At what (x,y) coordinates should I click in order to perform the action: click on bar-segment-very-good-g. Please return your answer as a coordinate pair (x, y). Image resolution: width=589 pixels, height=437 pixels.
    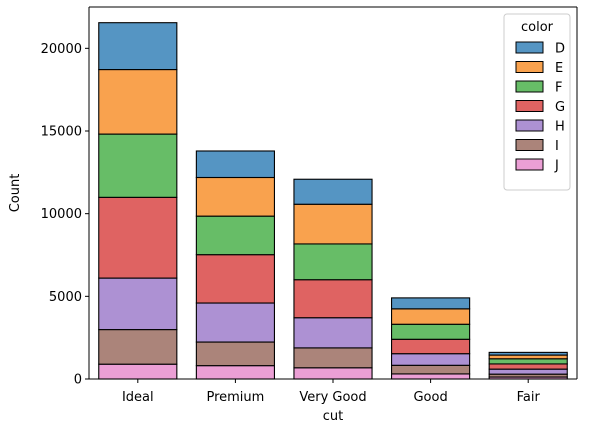
    Looking at the image, I should click on (333, 299).